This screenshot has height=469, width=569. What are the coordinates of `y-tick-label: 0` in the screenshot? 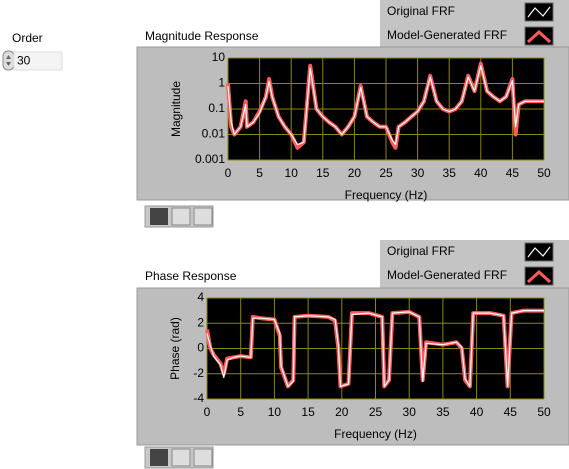 It's located at (200, 348).